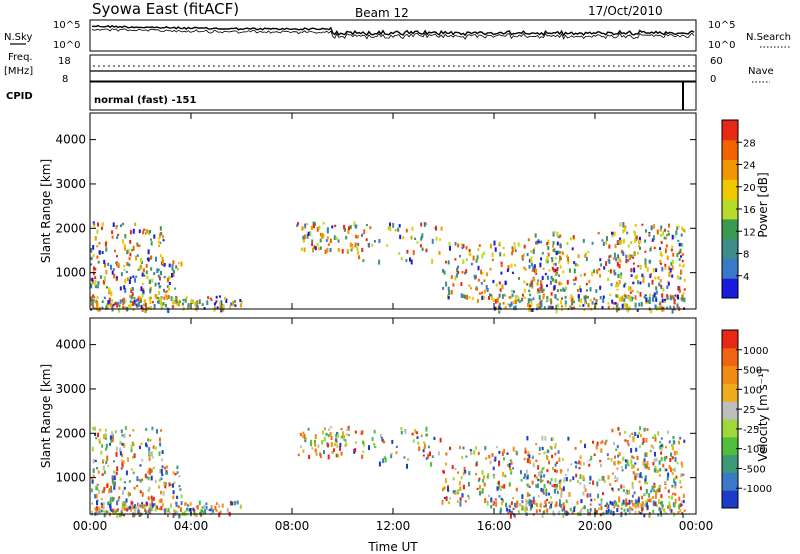 The image size is (800, 554). What do you see at coordinates (749, 410) in the screenshot?
I see `colorbar-tick-label: 25` at bounding box center [749, 410].